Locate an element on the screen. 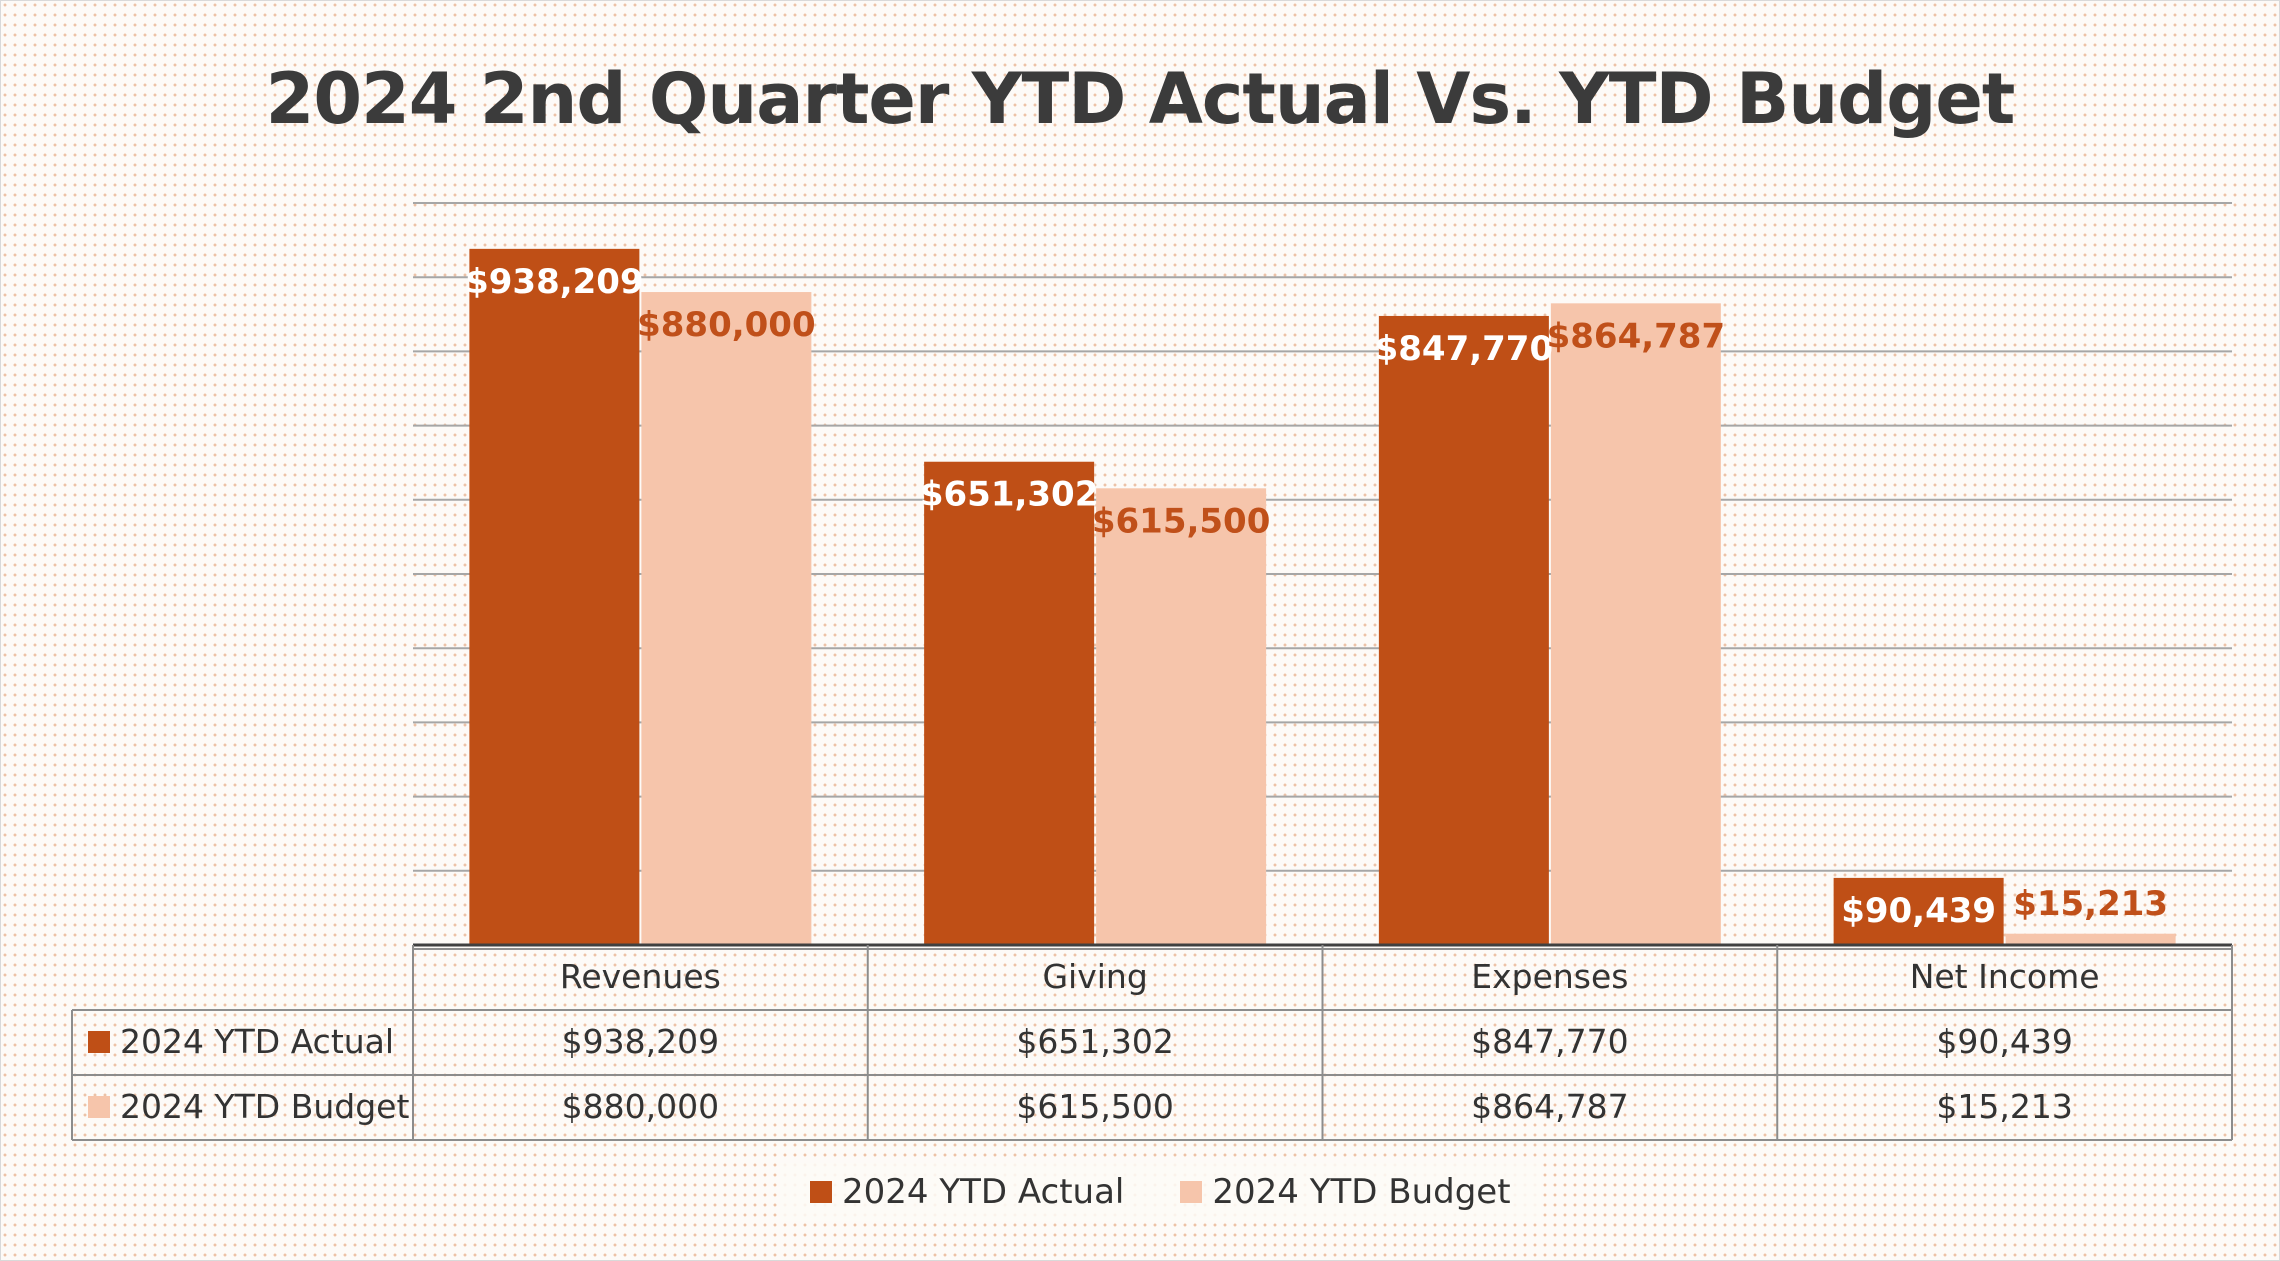  table-cell: $847,770 is located at coordinates (1549, 1041).